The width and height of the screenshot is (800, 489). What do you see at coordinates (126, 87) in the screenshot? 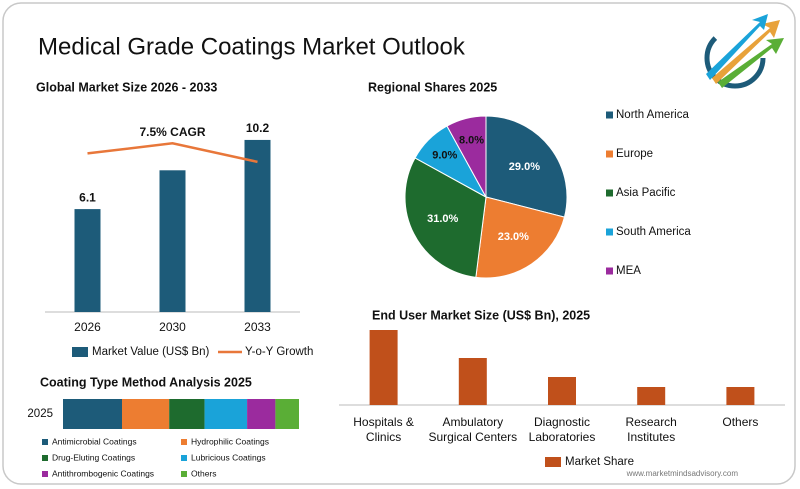
I see `chart-title: Global Market Size 2026 - 2033` at bounding box center [126, 87].